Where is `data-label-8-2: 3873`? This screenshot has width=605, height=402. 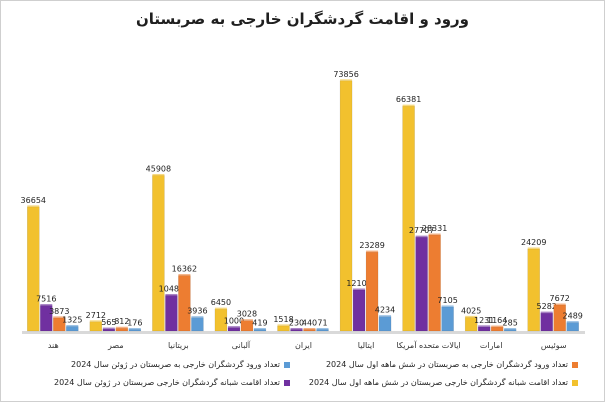
data-label-8-2: 3873 is located at coordinates (59, 311).